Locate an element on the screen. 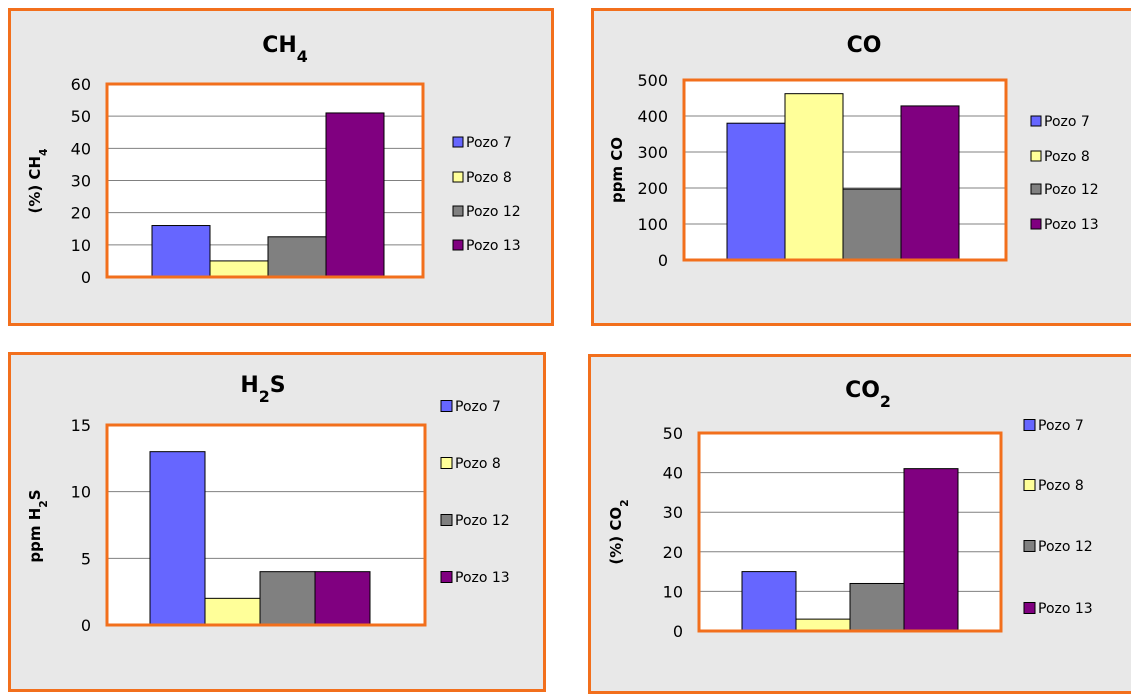  co2-legend-label: Pozo 12 is located at coordinates (1065, 547).